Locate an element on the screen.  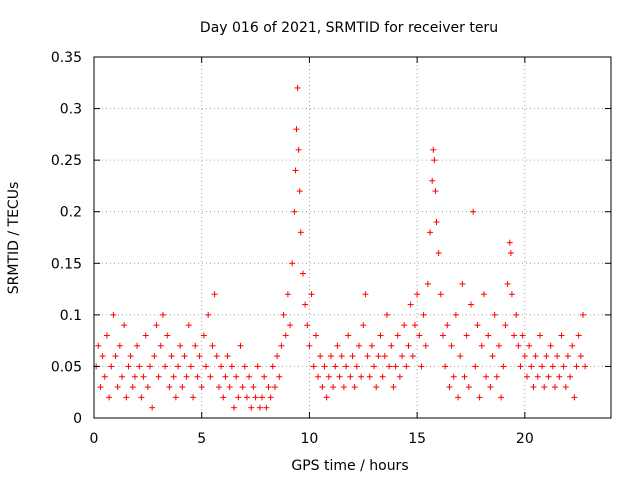
y-tick-label: 0 is located at coordinates (77, 419).